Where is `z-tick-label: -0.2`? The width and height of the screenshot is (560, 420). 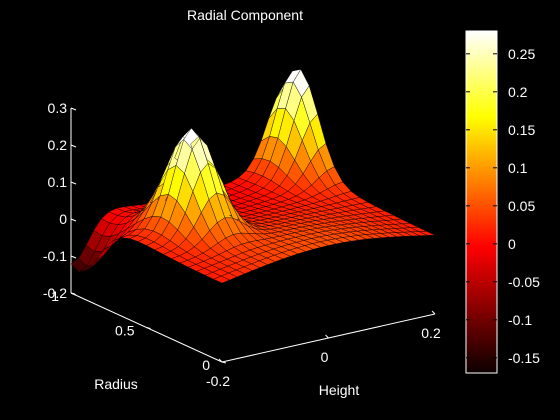 z-tick-label: -0.2 is located at coordinates (55, 293).